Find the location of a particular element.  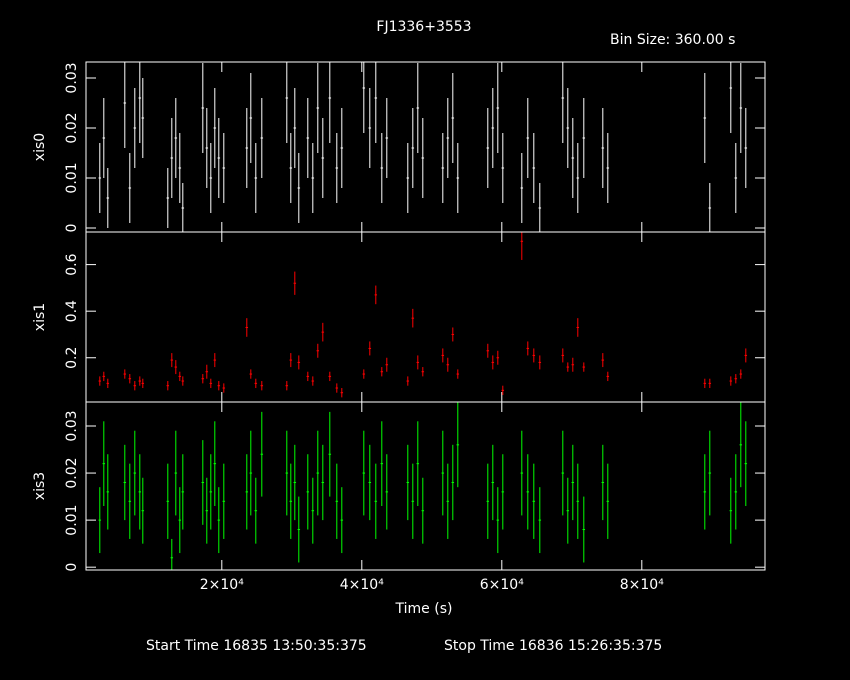

y-tick-label: 0.6 is located at coordinates (72, 264).